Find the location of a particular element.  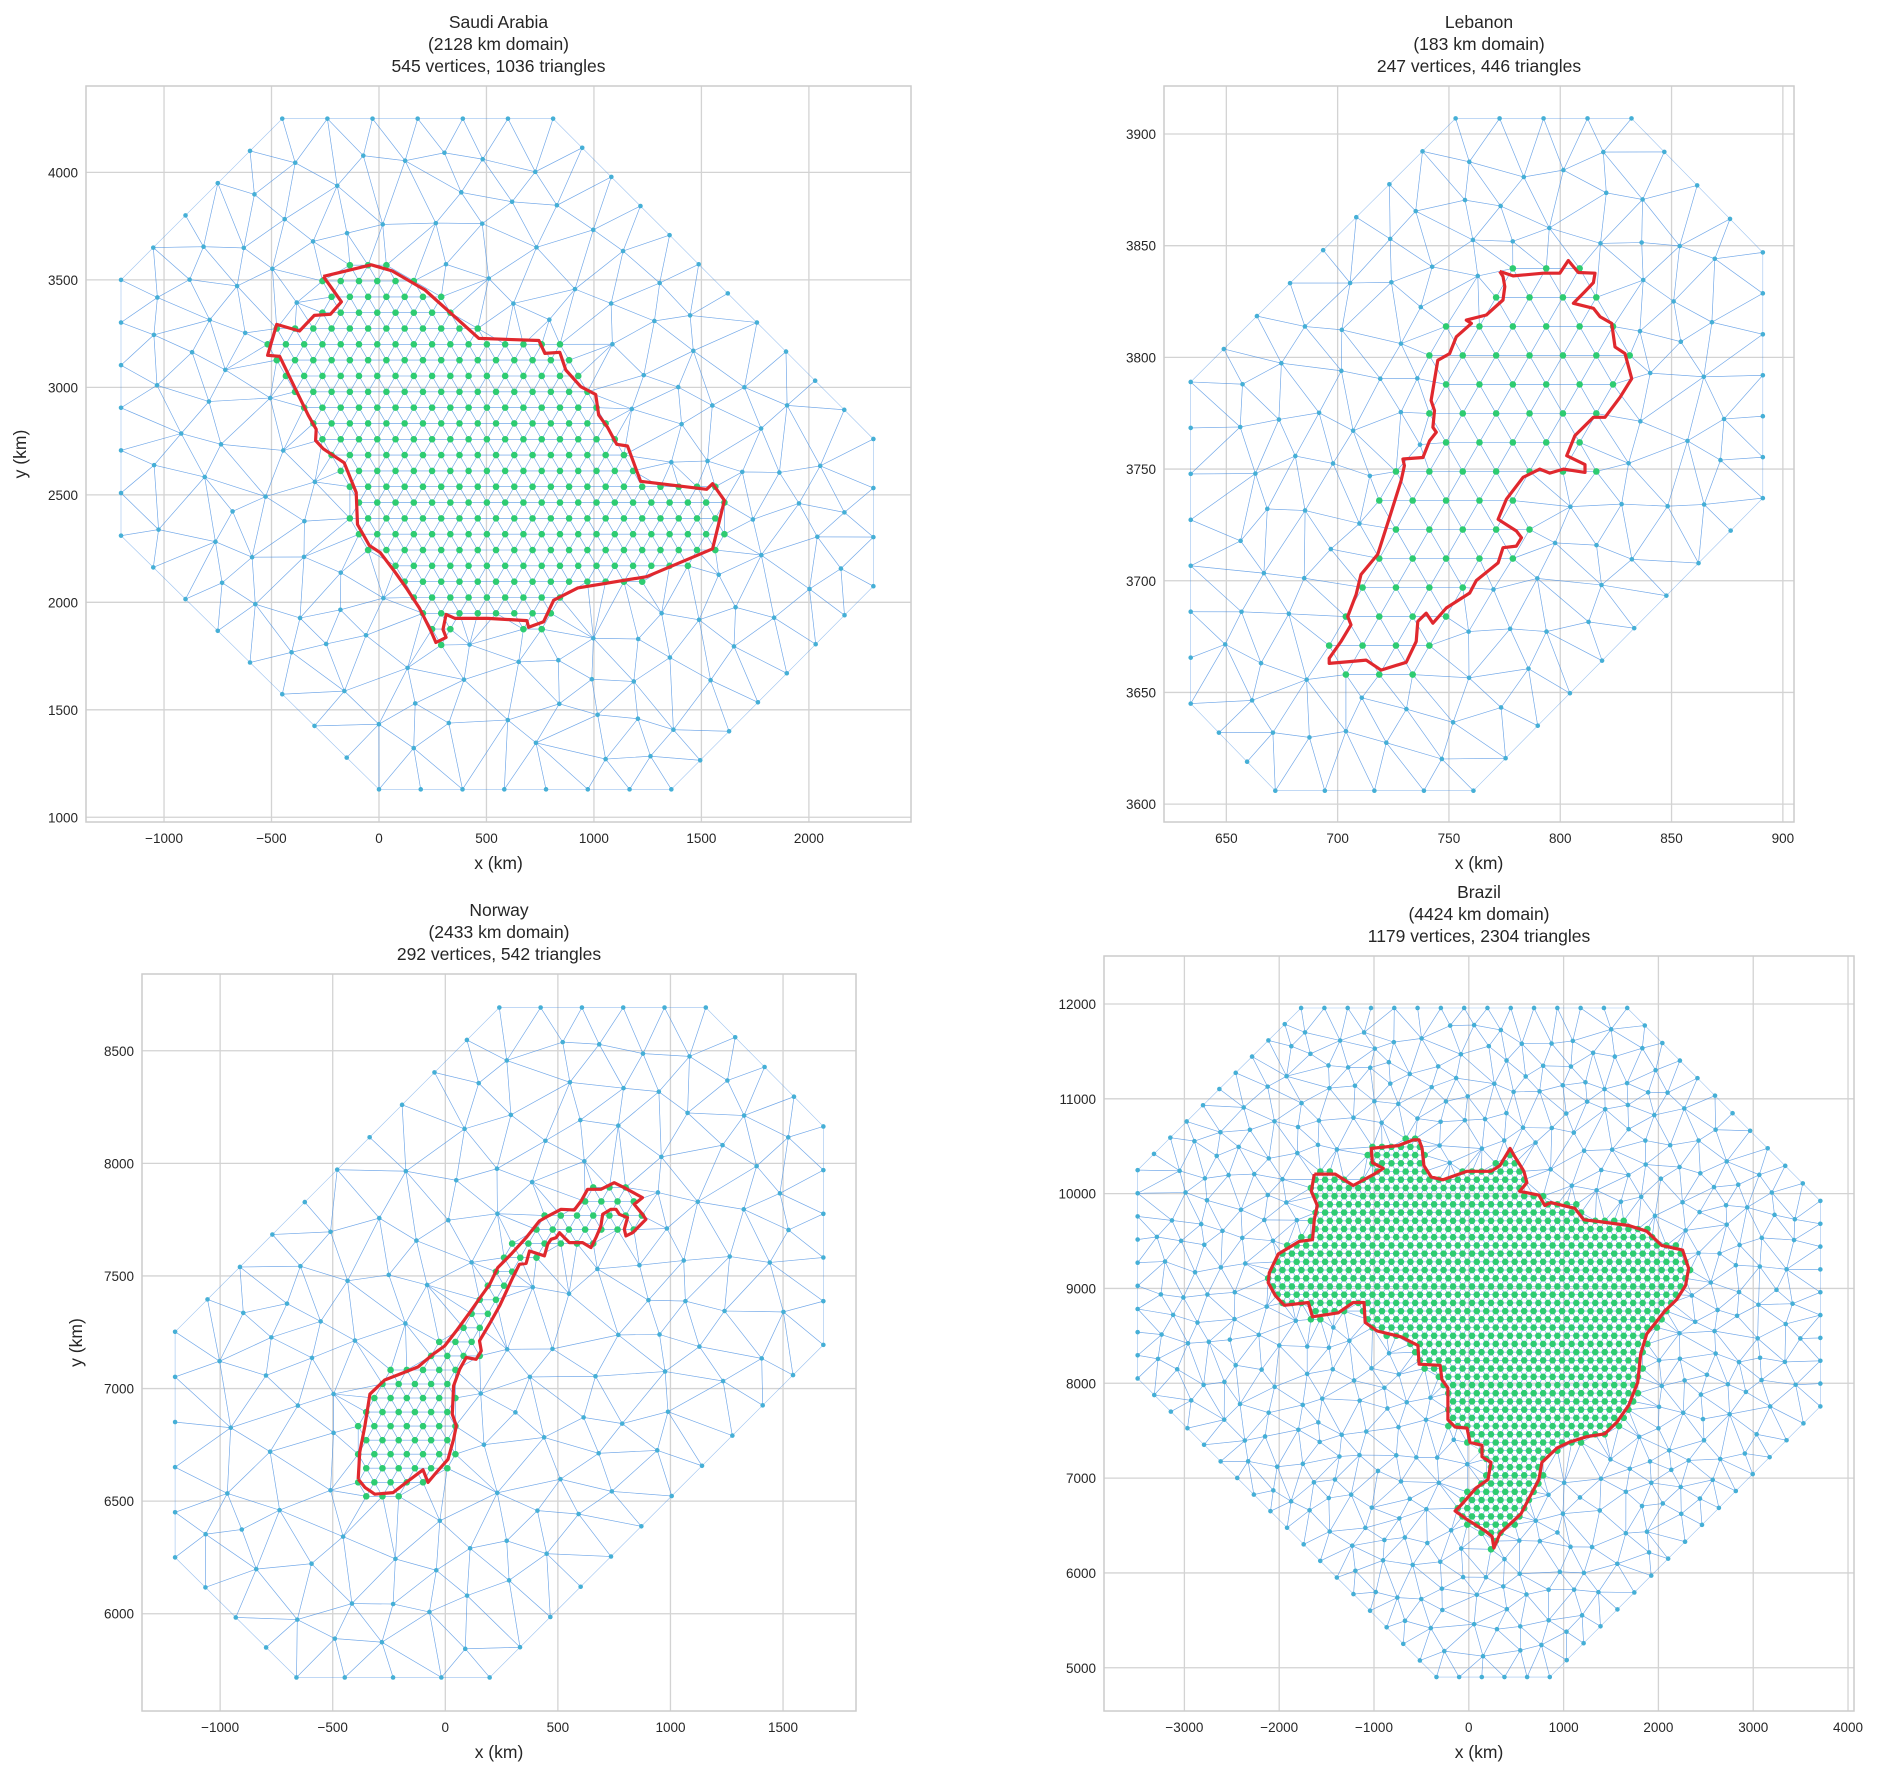

x-tick-label: 500 is located at coordinates (558, 1727).